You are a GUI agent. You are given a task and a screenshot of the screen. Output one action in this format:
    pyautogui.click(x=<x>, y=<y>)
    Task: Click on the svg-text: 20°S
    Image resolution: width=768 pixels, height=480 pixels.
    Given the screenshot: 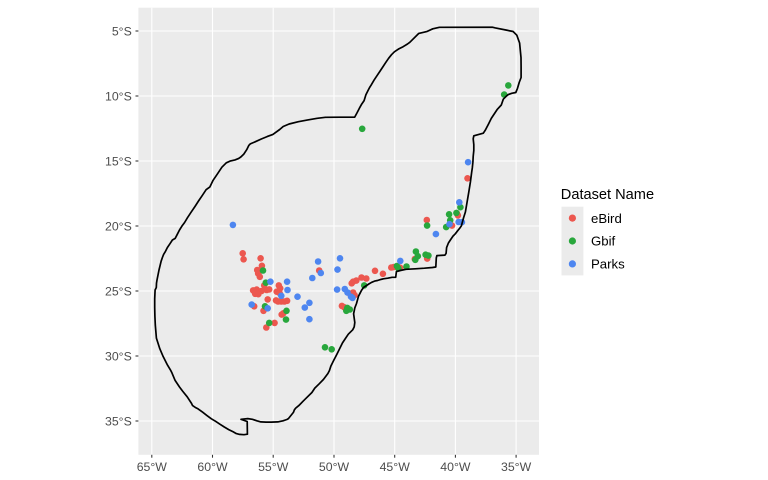 What is the action you would take?
    pyautogui.click(x=118, y=226)
    